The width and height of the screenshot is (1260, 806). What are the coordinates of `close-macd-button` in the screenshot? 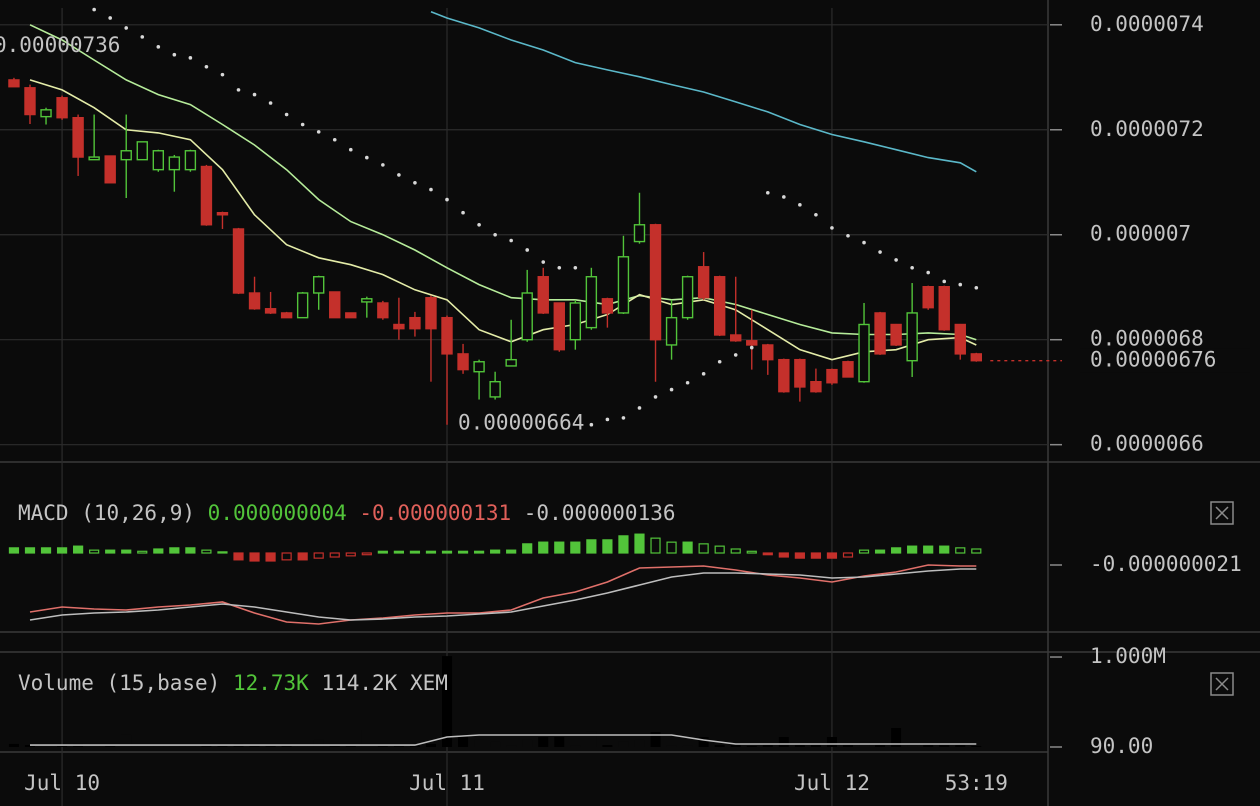 It's located at (1222, 513).